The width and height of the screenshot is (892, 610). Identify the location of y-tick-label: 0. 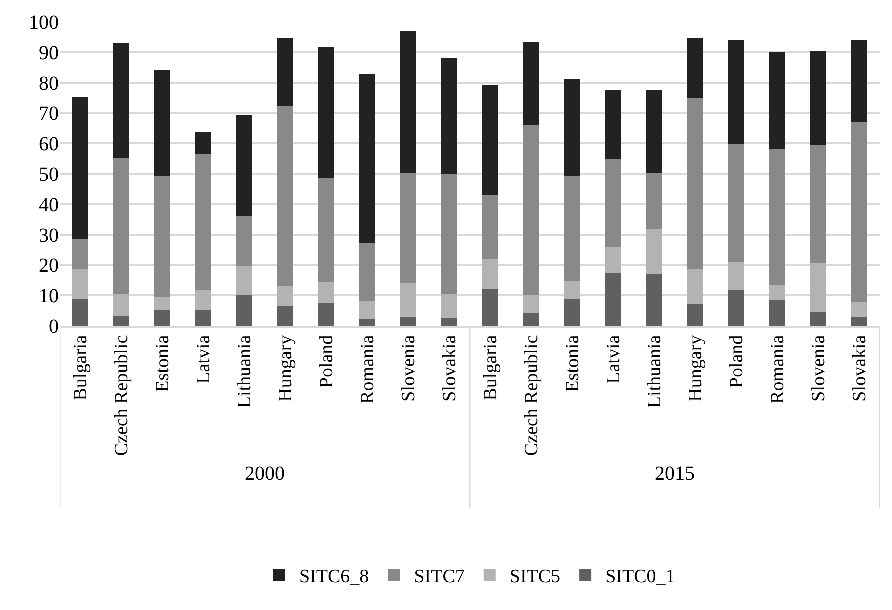
(54, 327).